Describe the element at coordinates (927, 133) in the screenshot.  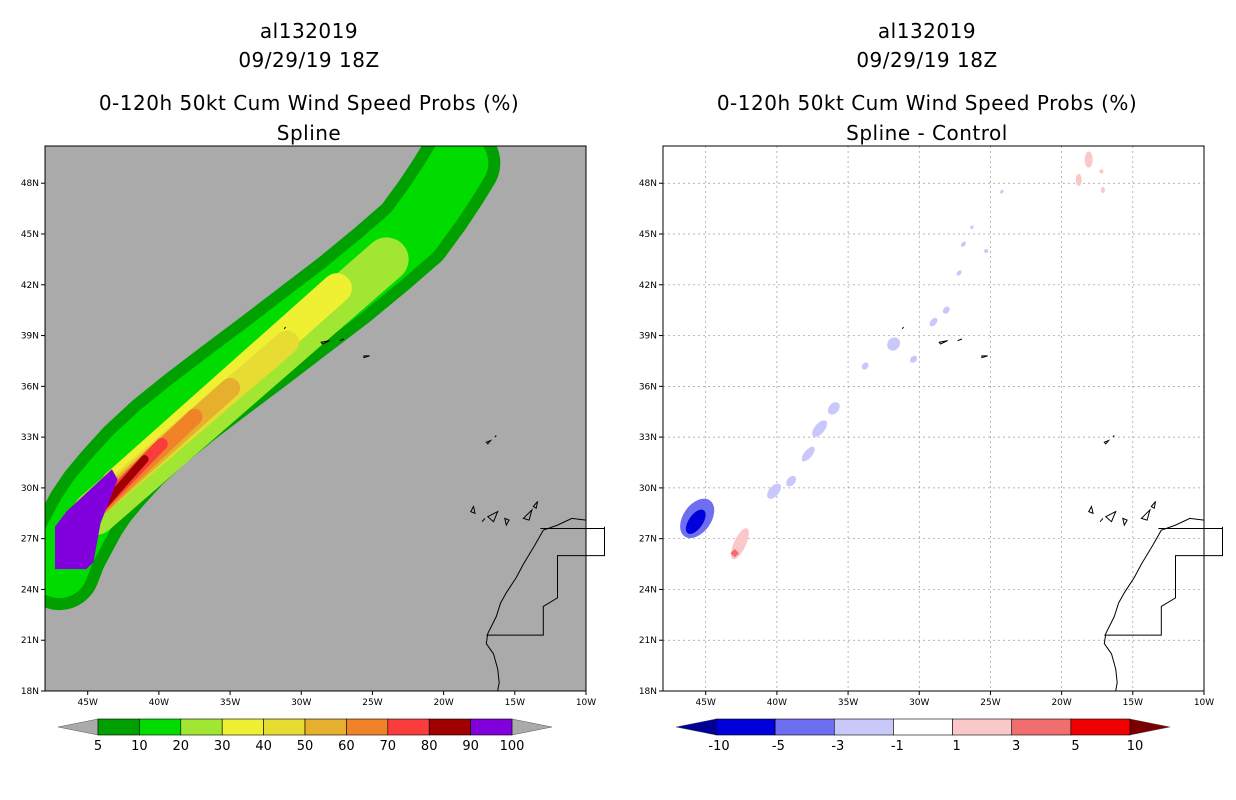
I see `subtitle: Spline - Control` at that location.